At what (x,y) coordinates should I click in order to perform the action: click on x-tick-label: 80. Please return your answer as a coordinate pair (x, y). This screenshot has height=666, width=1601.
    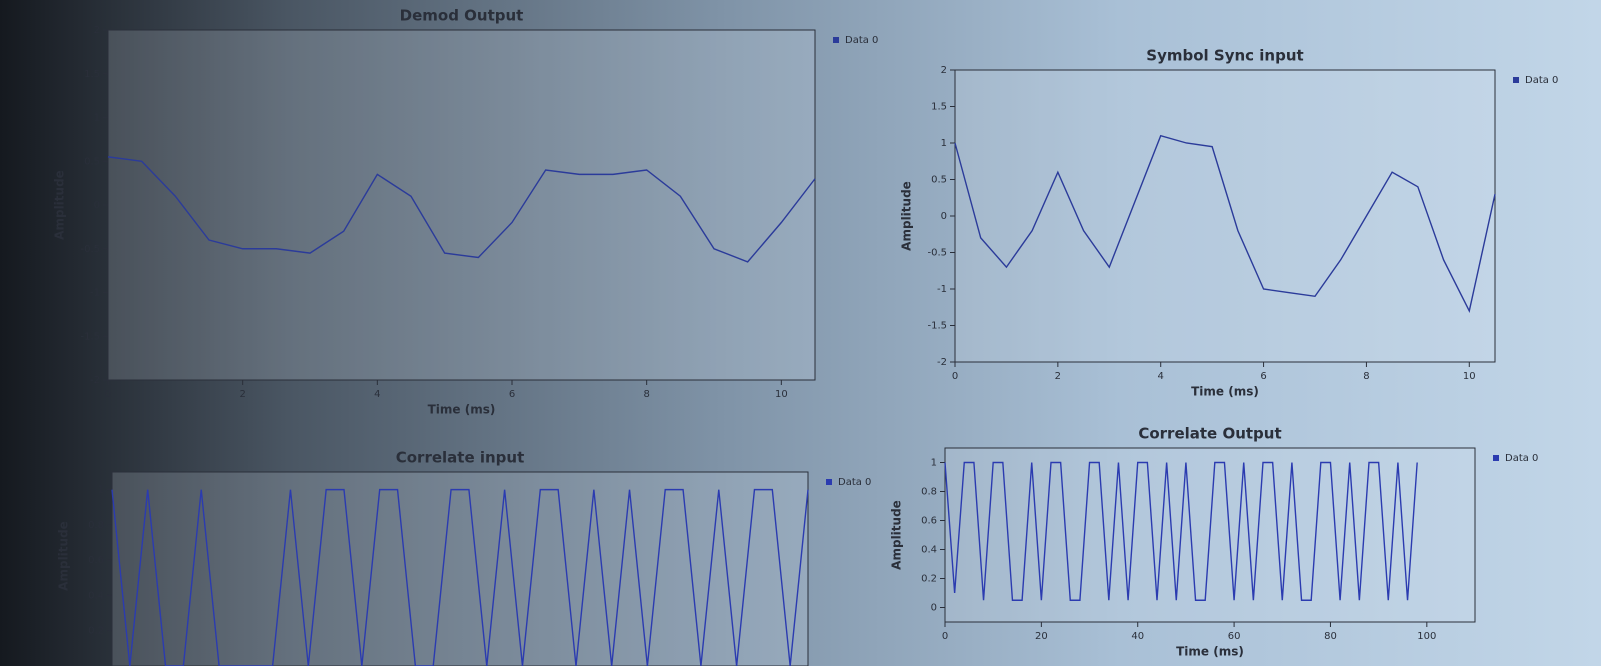
    Looking at the image, I should click on (1330, 636).